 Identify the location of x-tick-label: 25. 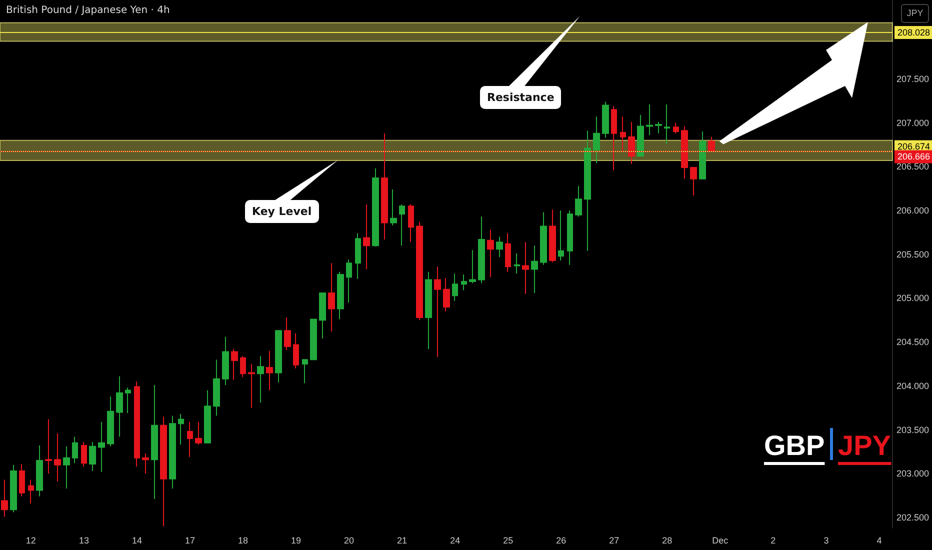
(508, 541).